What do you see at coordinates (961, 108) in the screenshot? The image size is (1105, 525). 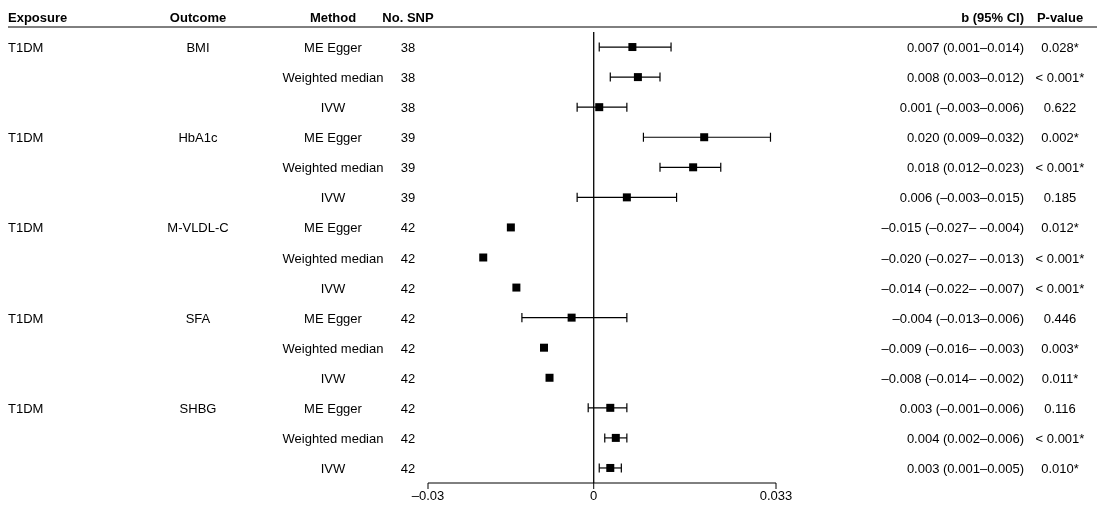 I see `data-label: 0.001 (–0.003–0.006)` at bounding box center [961, 108].